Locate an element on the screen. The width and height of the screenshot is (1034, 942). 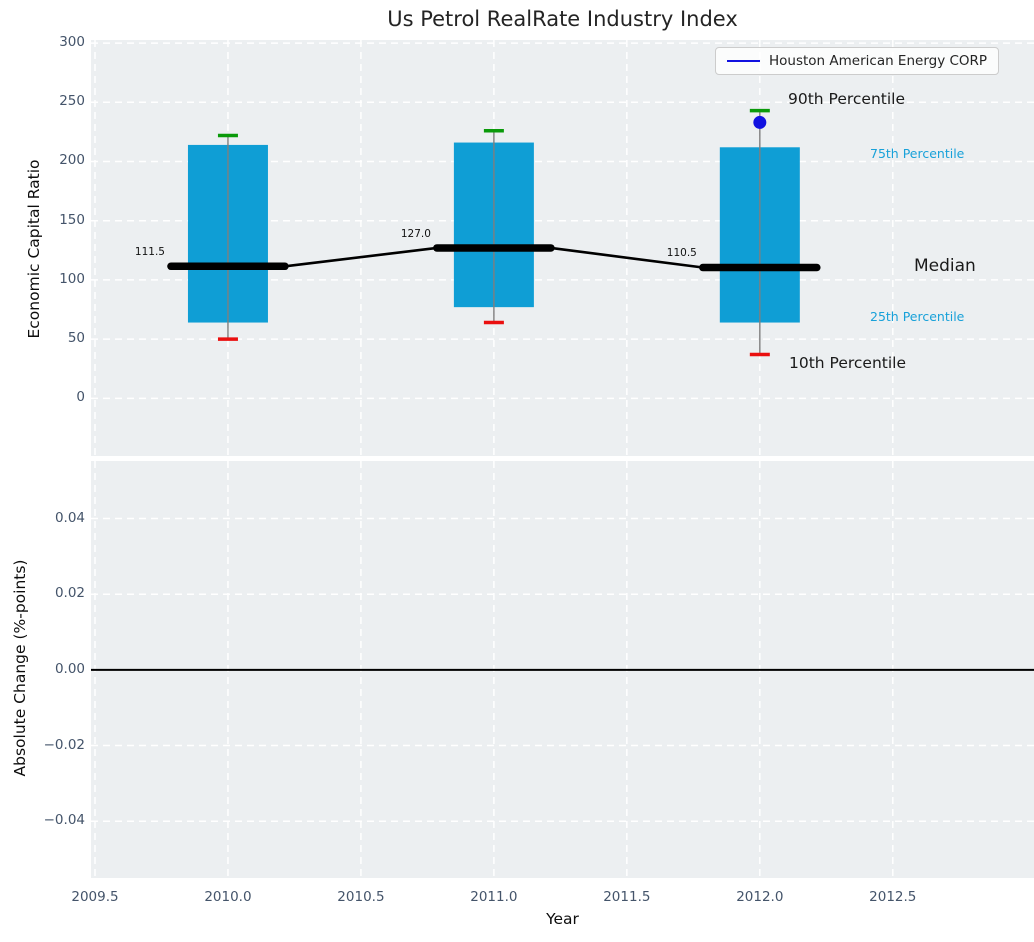
y-tick-top-250: 250 is located at coordinates (72, 101).